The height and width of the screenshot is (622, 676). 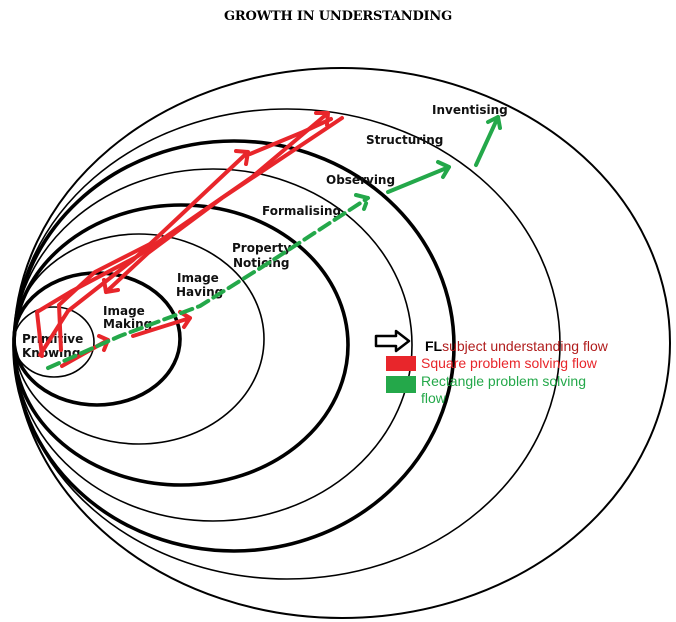 I want to click on legend-row-rectangle: Rectangle problem solving flow, so click(x=488, y=389).